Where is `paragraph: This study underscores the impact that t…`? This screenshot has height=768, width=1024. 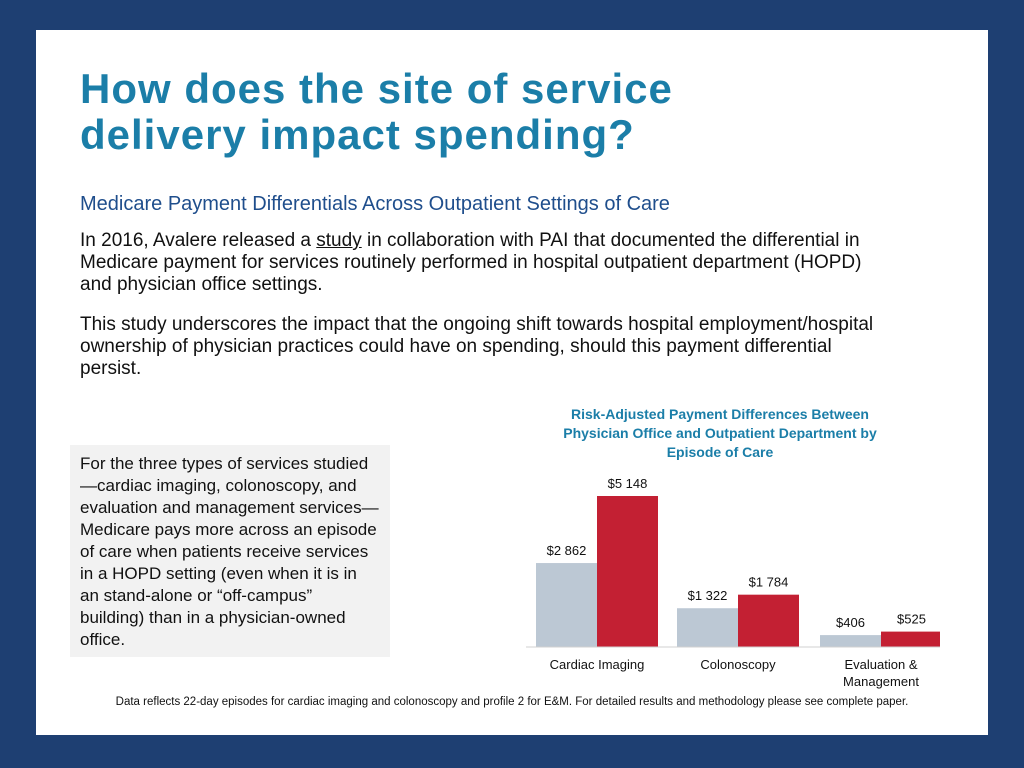
paragraph: This study underscores the impact that t… is located at coordinates (477, 346).